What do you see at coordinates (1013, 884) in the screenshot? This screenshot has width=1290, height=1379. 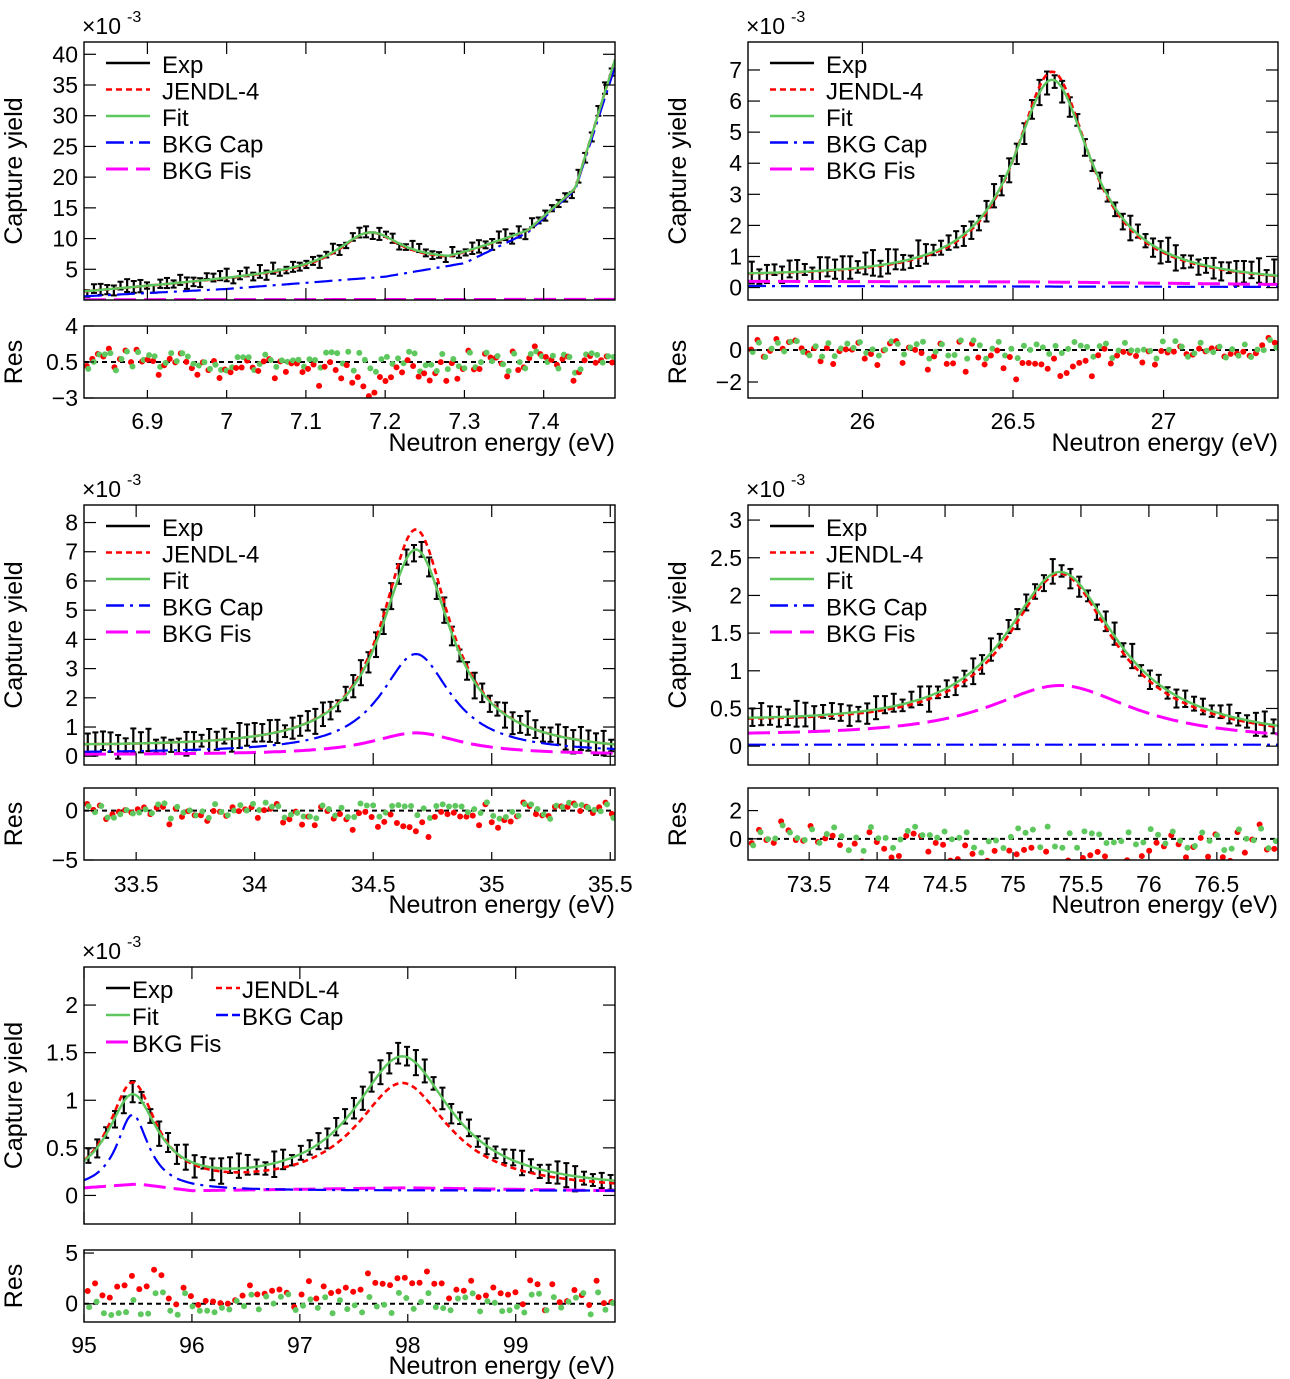 I see `x-tick-label: 75` at bounding box center [1013, 884].